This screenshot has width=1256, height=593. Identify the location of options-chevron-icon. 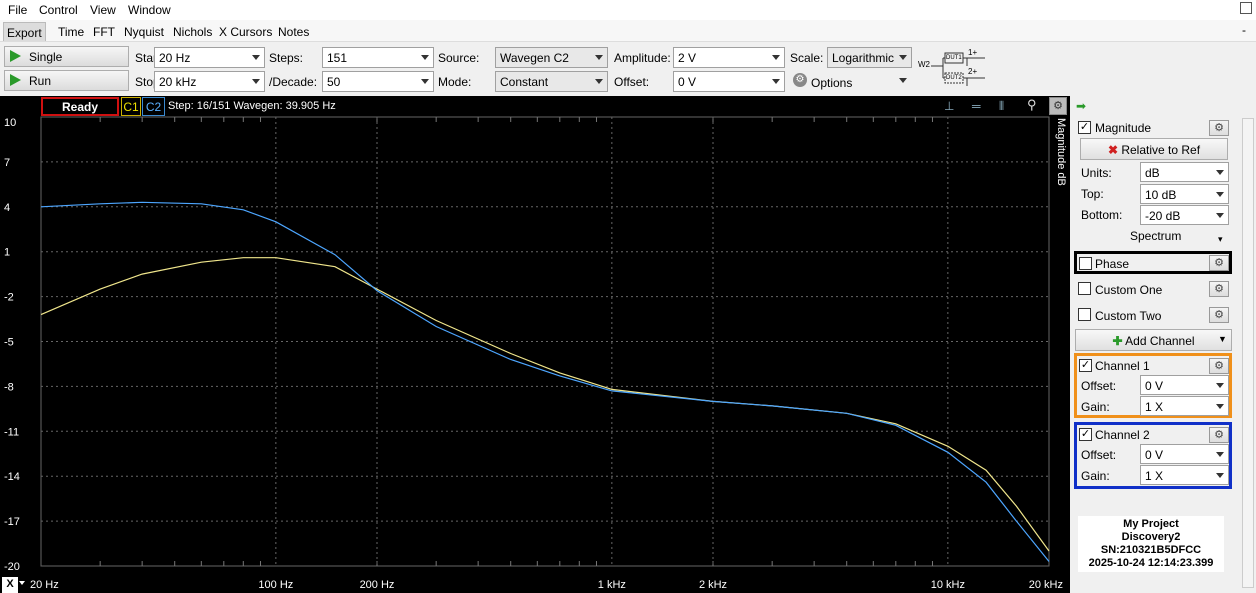
(903, 80).